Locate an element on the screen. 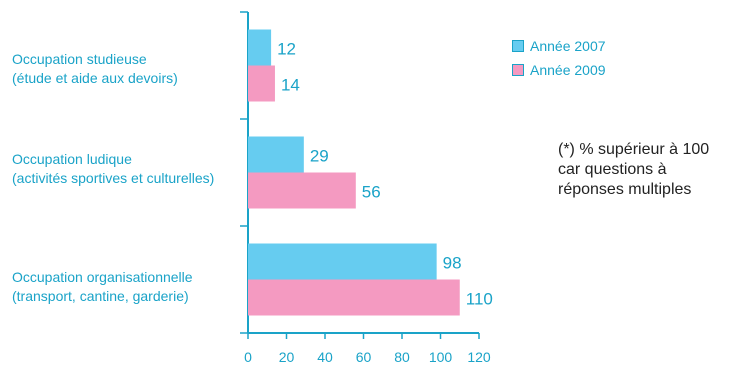 Image resolution: width=736 pixels, height=367 pixels. x-tick-label-100: 100 is located at coordinates (441, 357).